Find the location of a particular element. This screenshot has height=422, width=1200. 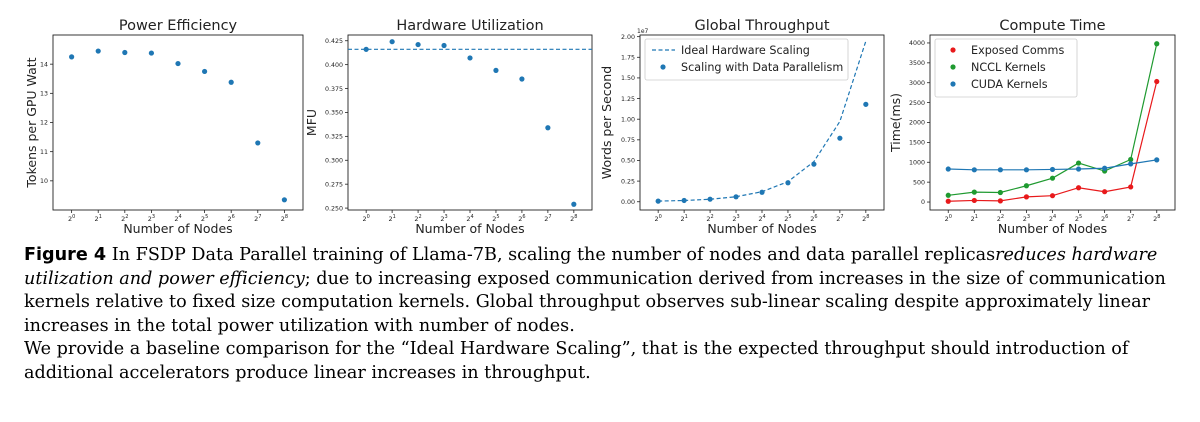

caption-label: Figure 4 is located at coordinates (65, 255).